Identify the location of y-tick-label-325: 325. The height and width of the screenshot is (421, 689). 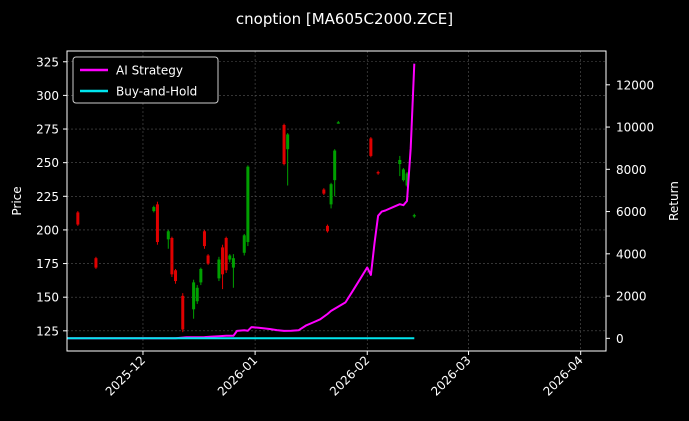
(47, 62).